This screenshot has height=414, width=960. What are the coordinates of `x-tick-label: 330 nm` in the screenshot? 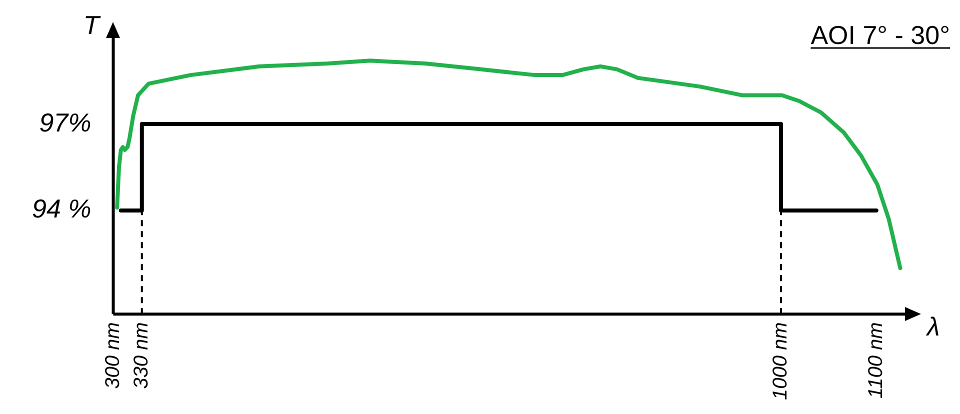 It's located at (141, 355).